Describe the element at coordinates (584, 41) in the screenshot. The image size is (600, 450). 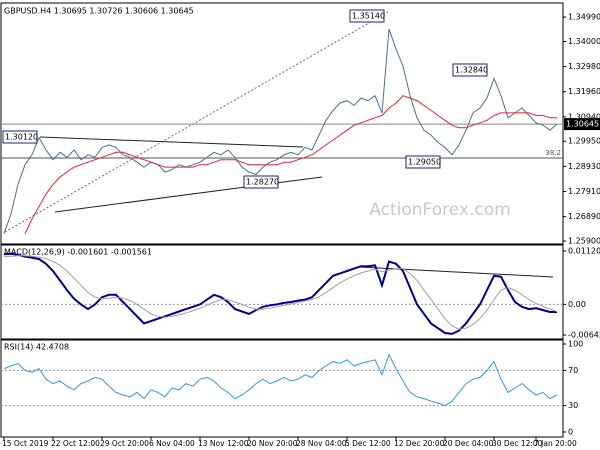
I see `y-tick-label: 1.34000` at that location.